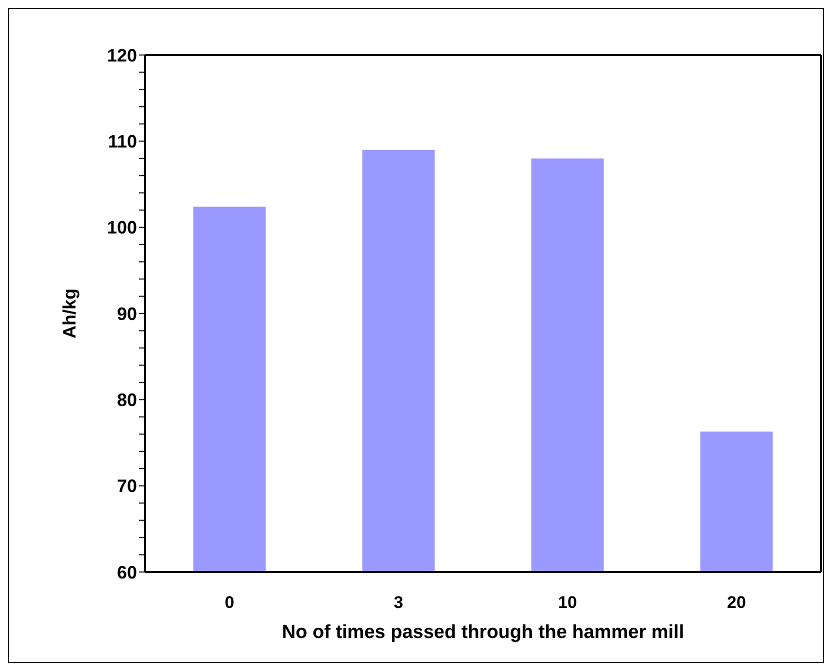 This screenshot has height=671, width=832. I want to click on y-tick-label: 60, so click(126, 572).